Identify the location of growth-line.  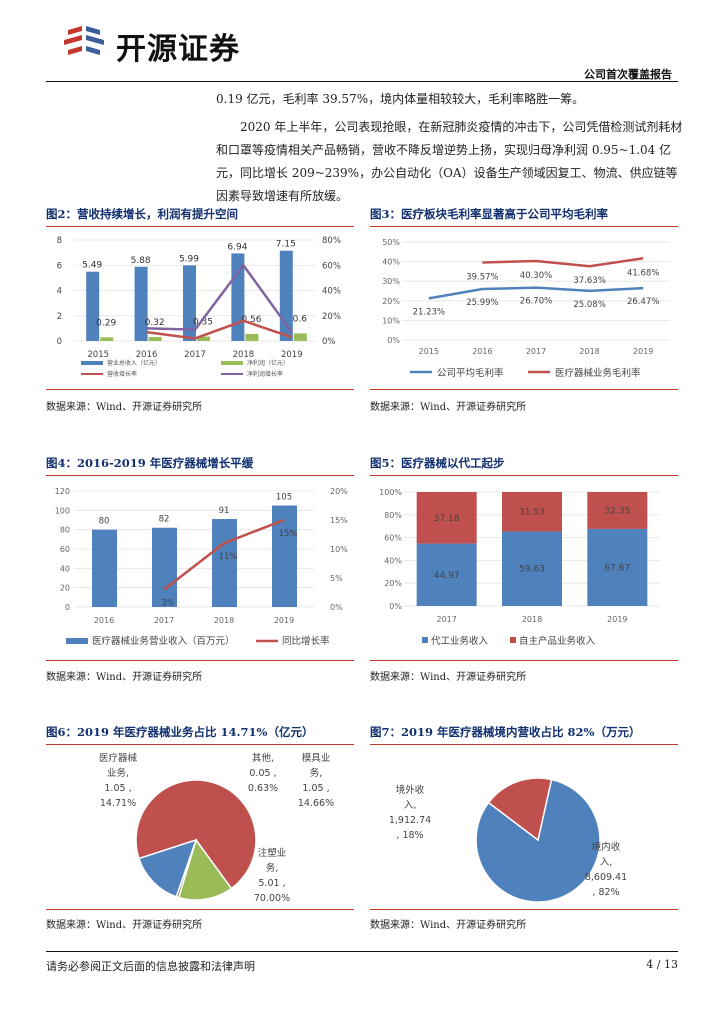
(224, 554).